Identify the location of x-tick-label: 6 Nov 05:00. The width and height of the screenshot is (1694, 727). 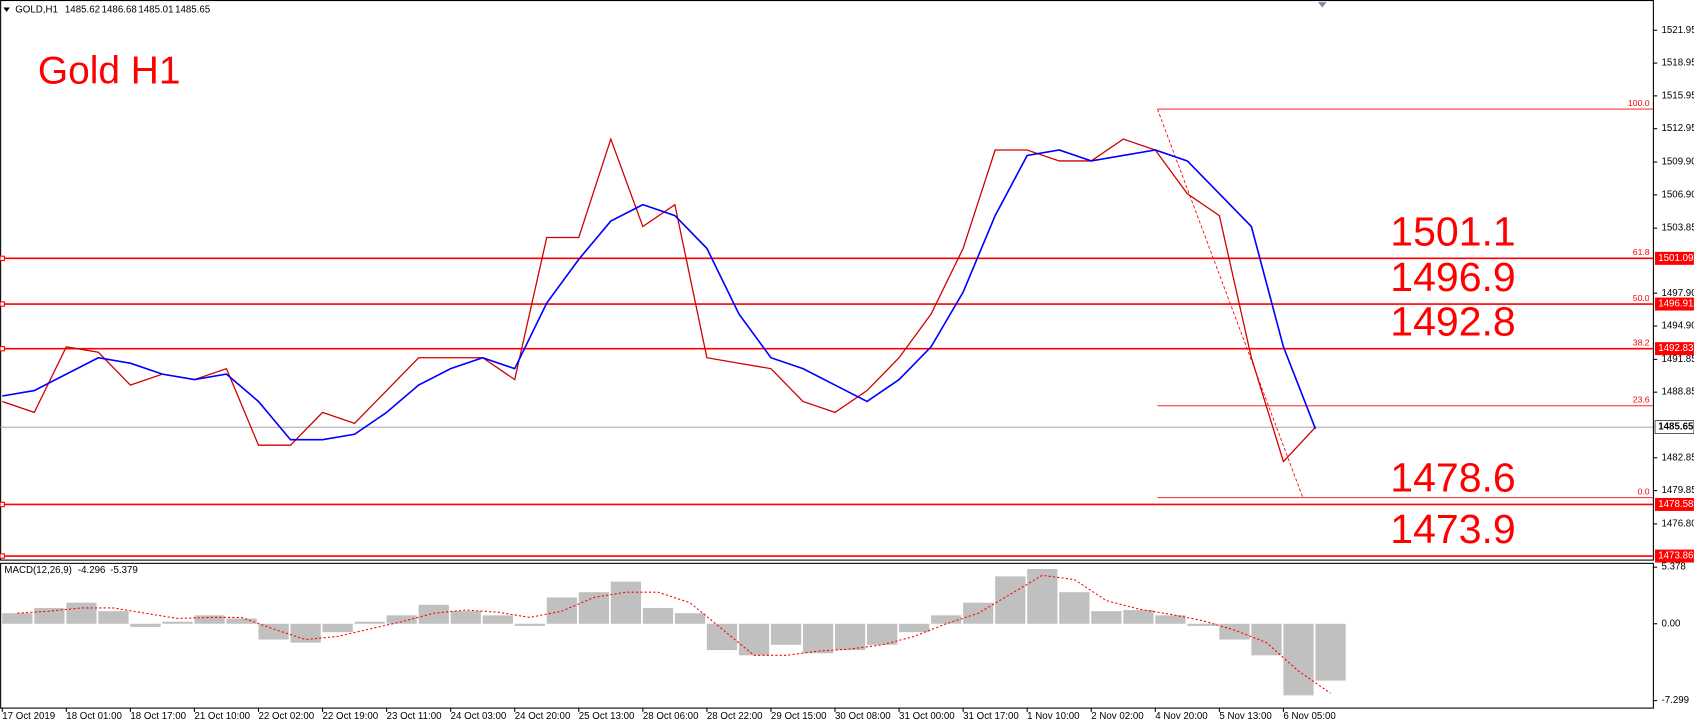
(1309, 716).